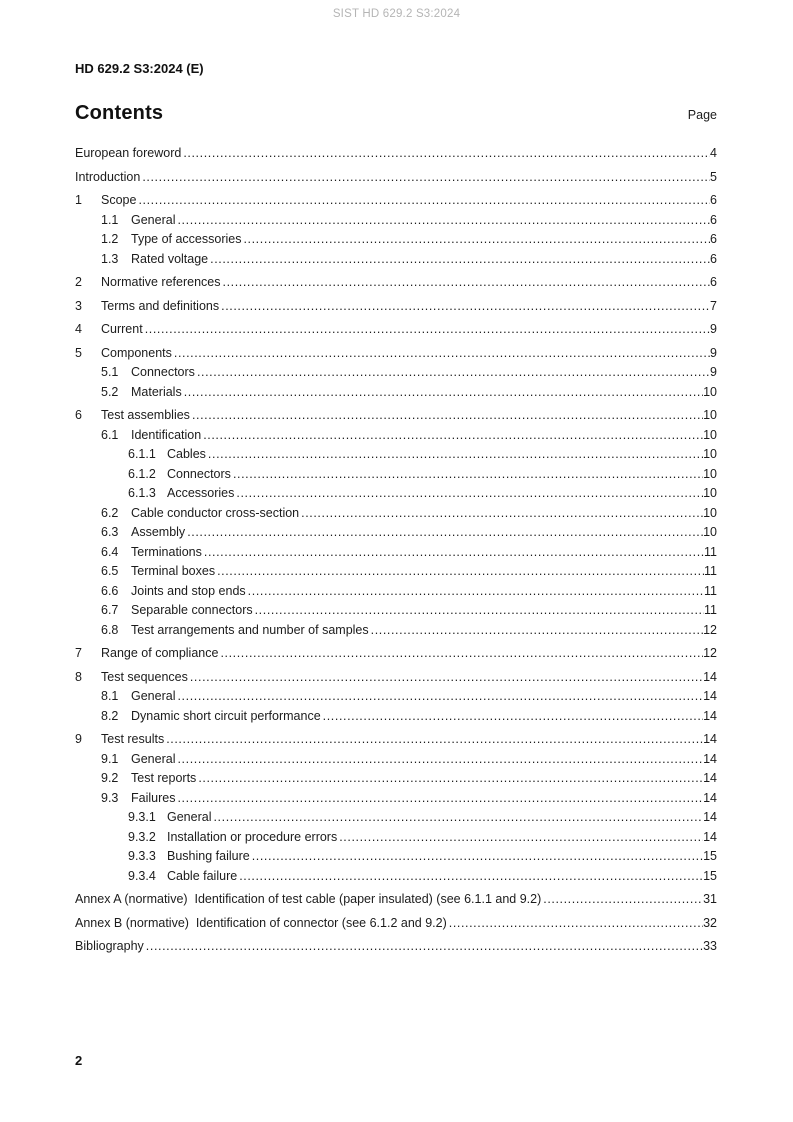 The width and height of the screenshot is (793, 1122). I want to click on toc-entry-number: 9.3, so click(110, 797).